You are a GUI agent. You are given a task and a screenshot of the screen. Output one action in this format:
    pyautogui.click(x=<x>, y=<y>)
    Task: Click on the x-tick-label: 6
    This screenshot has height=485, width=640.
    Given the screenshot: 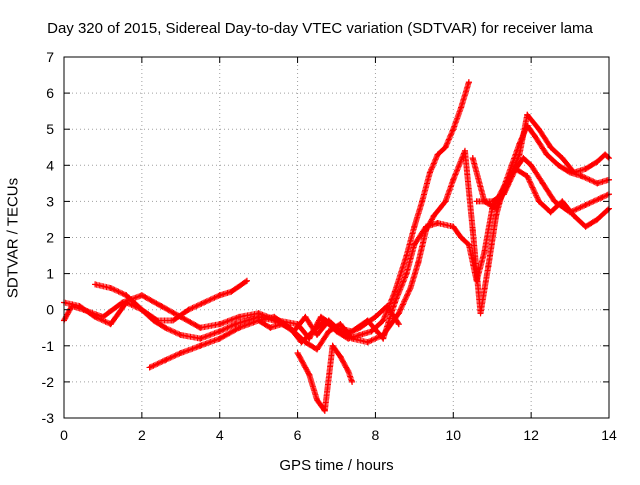 What is the action you would take?
    pyautogui.click(x=298, y=435)
    